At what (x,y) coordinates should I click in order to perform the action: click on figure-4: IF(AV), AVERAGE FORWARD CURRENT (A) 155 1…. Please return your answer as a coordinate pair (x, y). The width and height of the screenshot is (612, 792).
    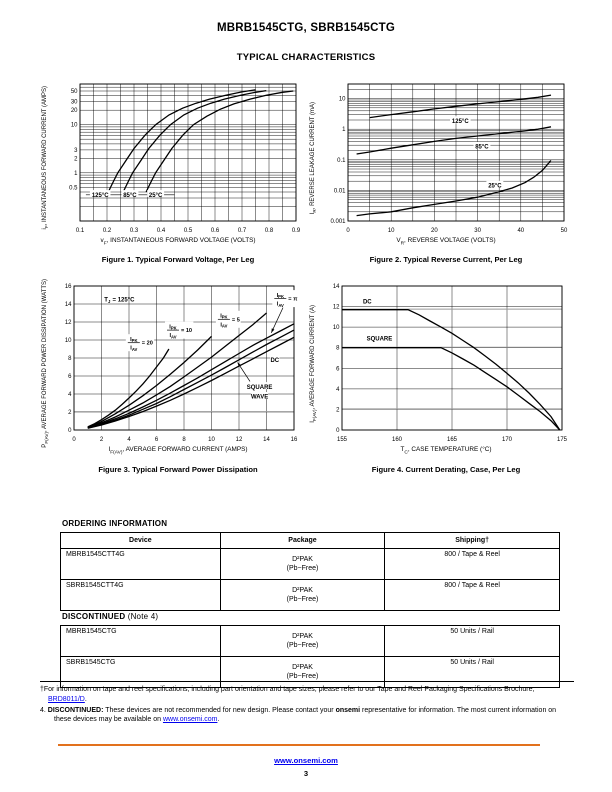
    Looking at the image, I should click on (440, 377).